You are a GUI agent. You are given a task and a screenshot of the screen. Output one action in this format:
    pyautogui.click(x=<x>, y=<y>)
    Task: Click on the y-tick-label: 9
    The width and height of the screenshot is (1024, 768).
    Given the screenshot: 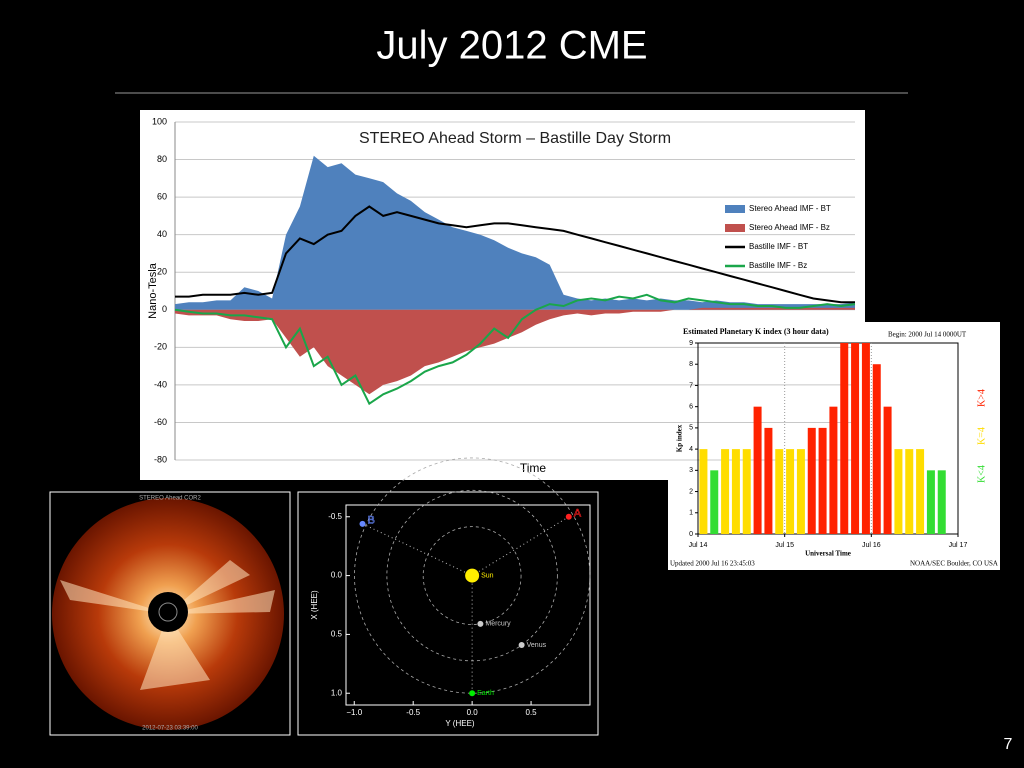 What is the action you would take?
    pyautogui.click(x=691, y=343)
    